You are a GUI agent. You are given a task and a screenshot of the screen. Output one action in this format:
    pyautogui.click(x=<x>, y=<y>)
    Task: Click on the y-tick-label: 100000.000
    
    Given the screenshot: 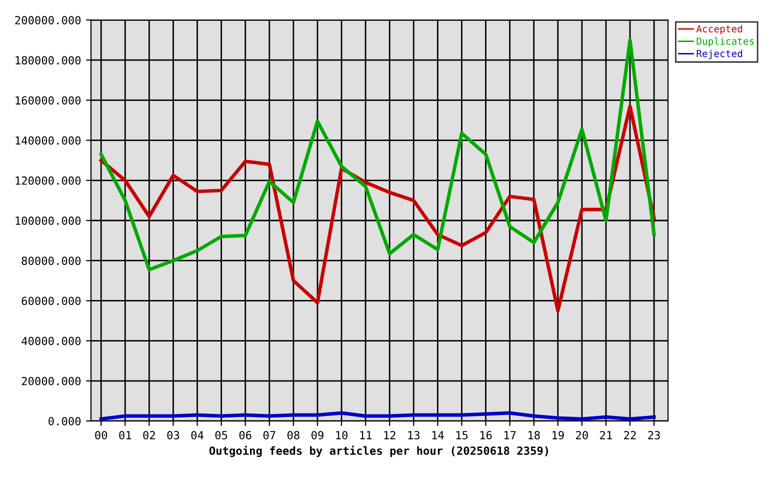 What is the action you would take?
    pyautogui.click(x=48, y=220)
    